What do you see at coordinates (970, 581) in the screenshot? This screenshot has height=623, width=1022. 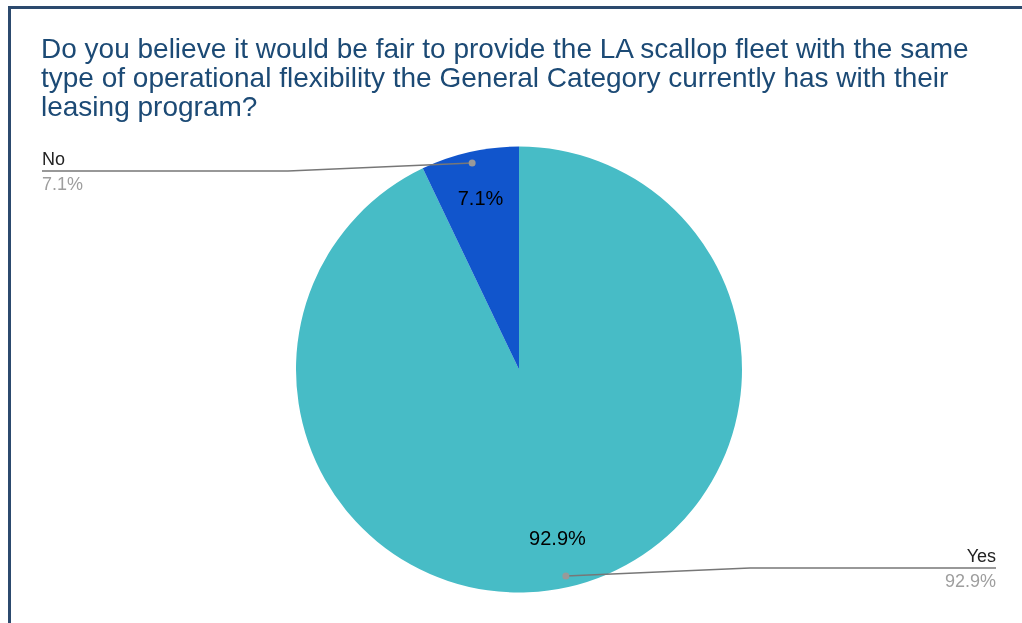 I see `text: 92.9%` at bounding box center [970, 581].